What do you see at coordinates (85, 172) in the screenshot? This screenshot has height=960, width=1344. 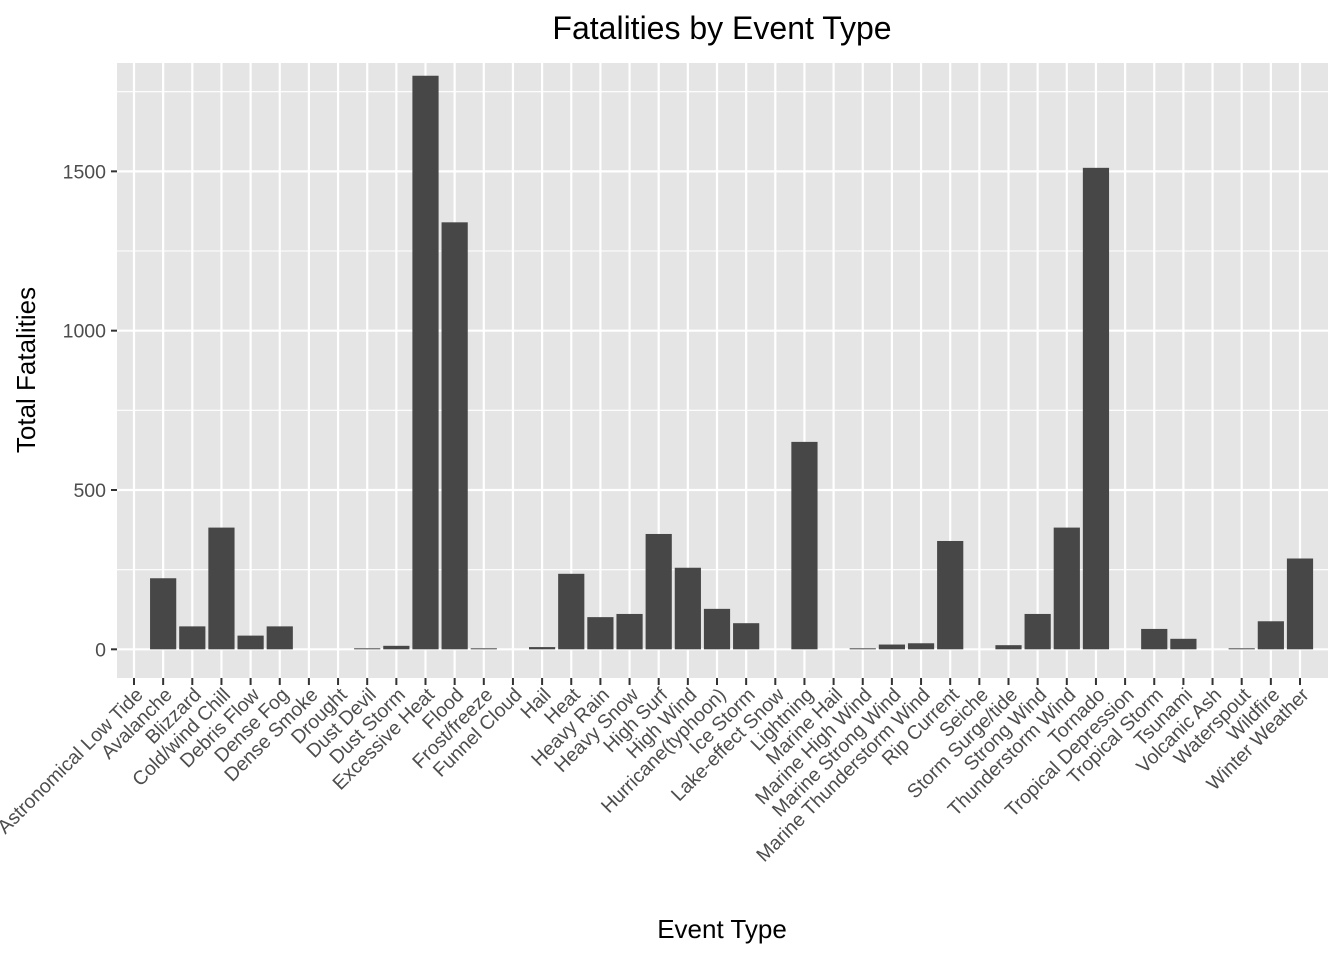 I see `y-tick-label: 1500` at bounding box center [85, 172].